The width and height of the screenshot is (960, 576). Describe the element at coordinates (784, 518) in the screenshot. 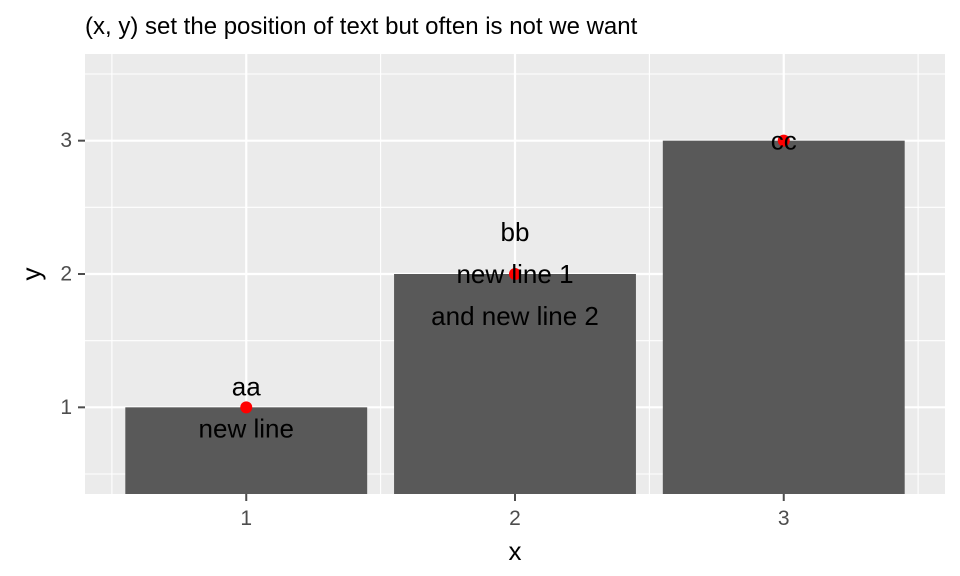

I see `x-tick-label: 3` at that location.